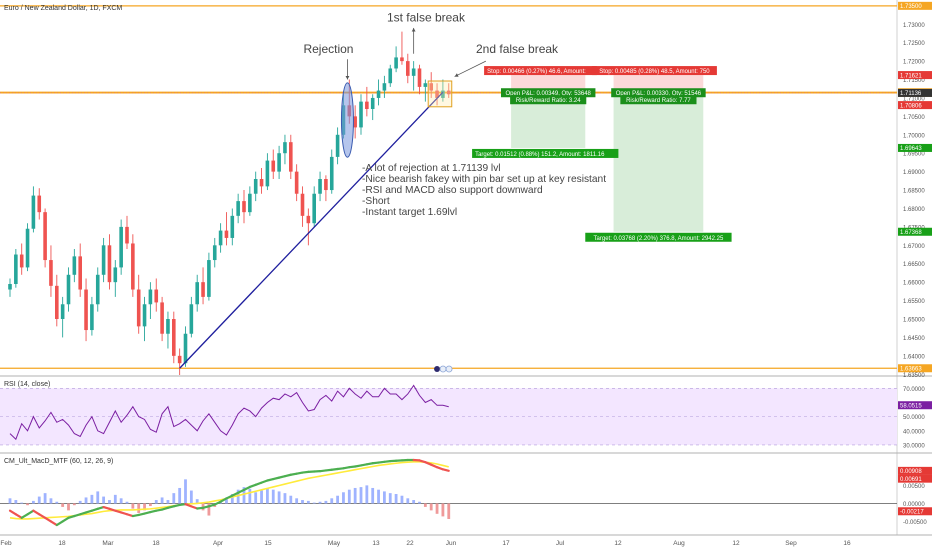  I want to click on price-tick-label: 1.64000, so click(914, 357).